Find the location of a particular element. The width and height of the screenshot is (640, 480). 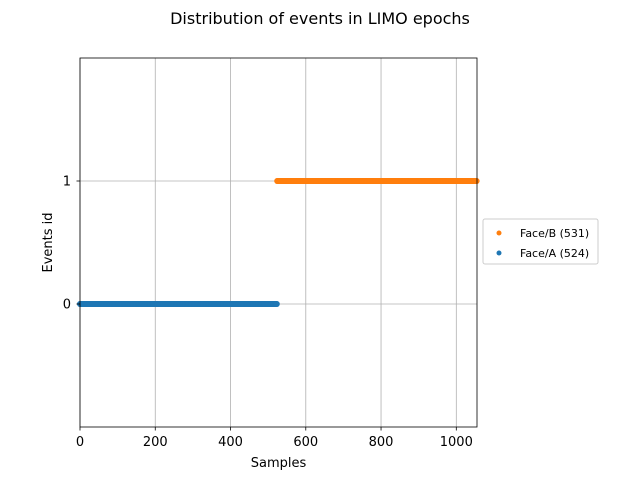

legend-box is located at coordinates (540, 241).